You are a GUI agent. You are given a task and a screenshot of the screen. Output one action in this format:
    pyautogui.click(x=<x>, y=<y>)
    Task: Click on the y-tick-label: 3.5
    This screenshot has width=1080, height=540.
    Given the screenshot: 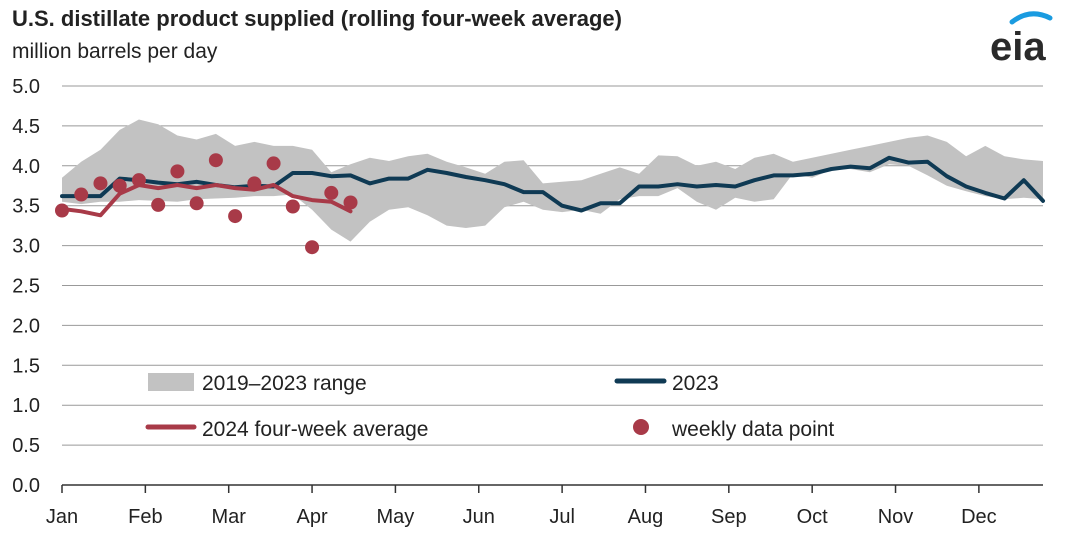 What is the action you would take?
    pyautogui.click(x=26, y=207)
    